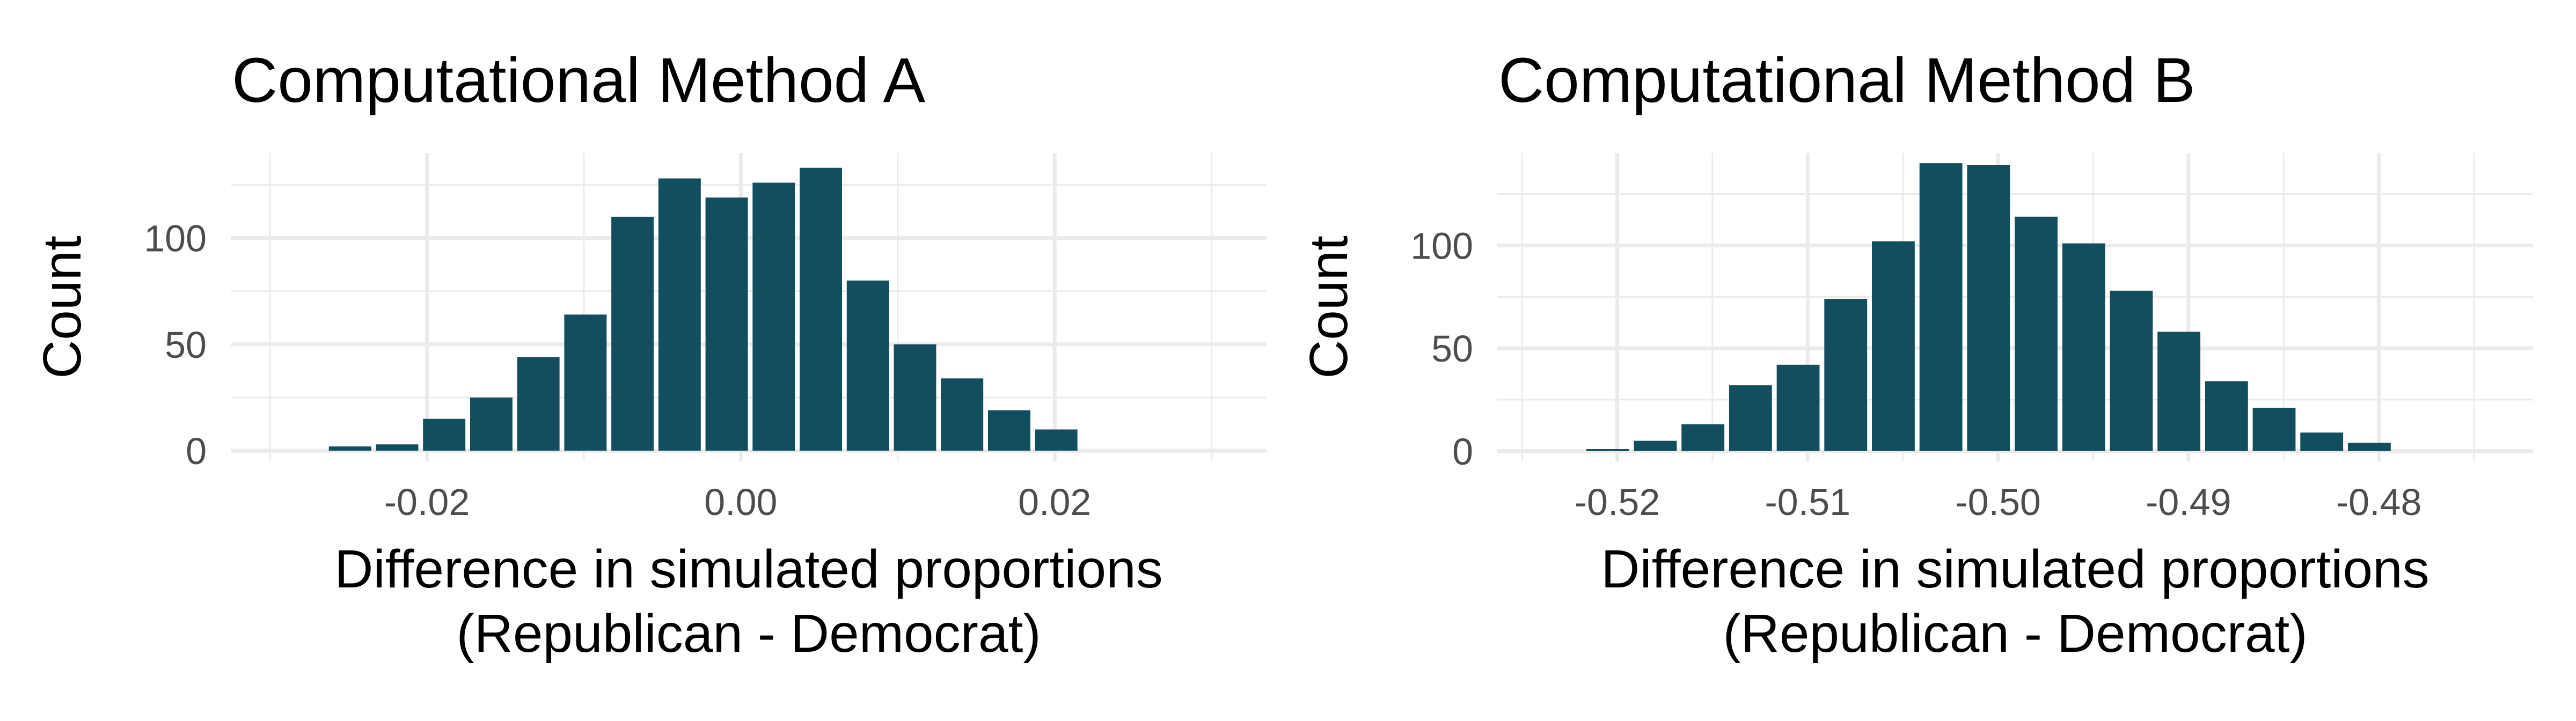  Describe the element at coordinates (1617, 502) in the screenshot. I see `x-tick-label: -0.52` at that location.